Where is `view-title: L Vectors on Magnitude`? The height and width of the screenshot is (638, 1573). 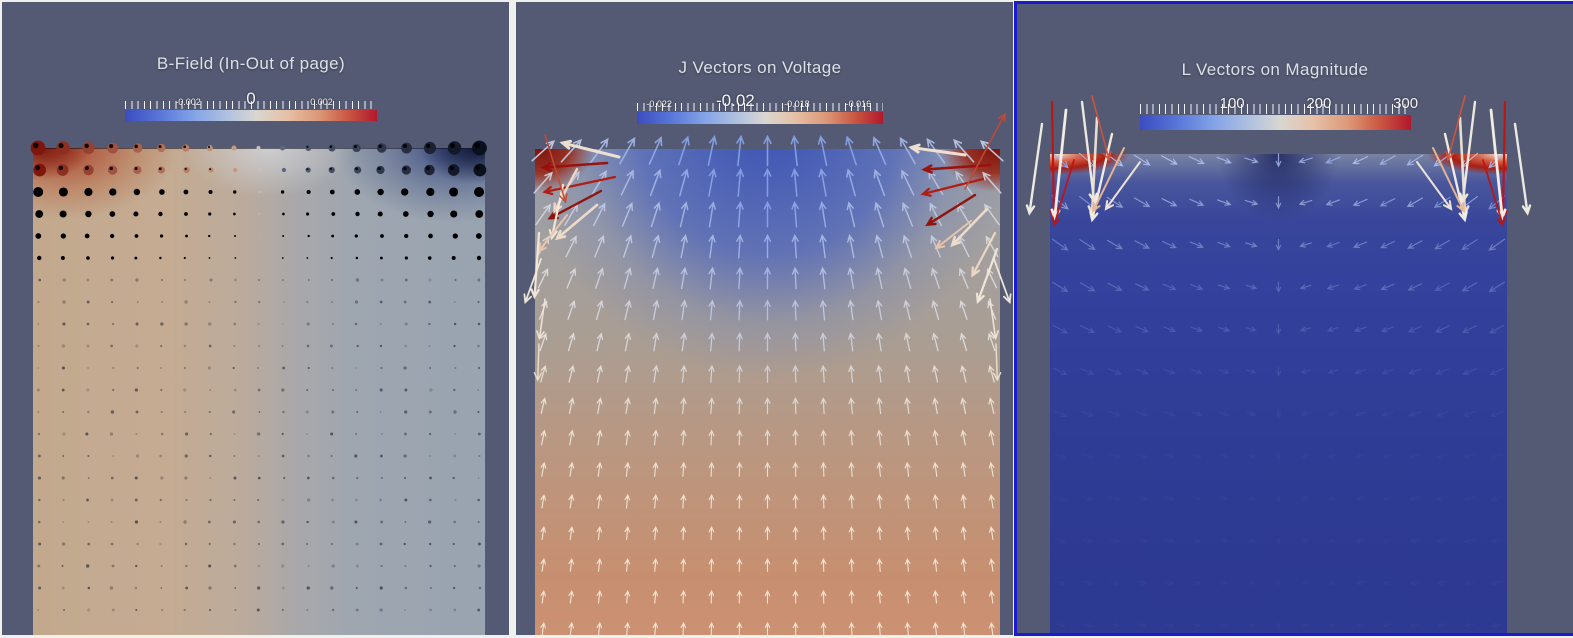 view-title: L Vectors on Magnitude is located at coordinates (1275, 69).